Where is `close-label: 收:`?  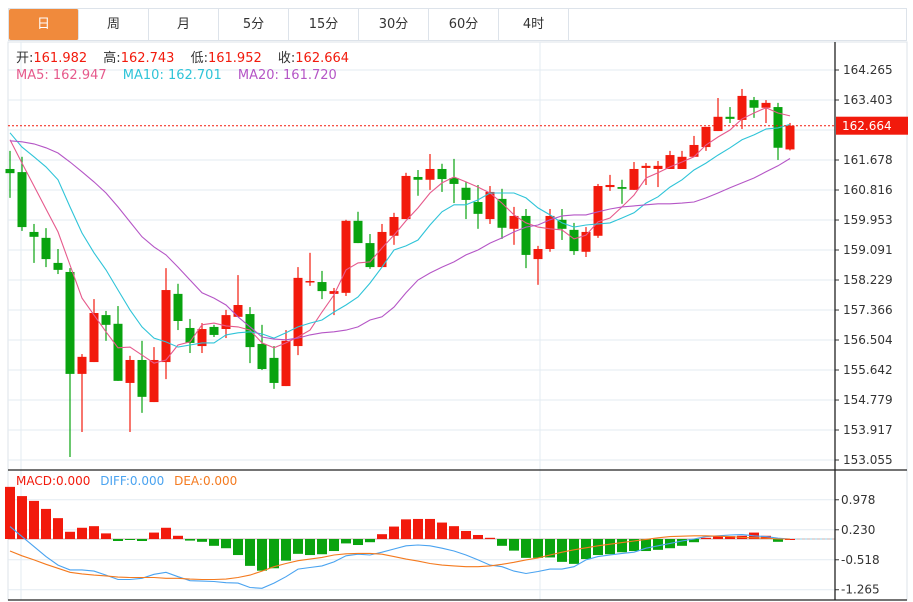
close-label: 收: is located at coordinates (286, 58).